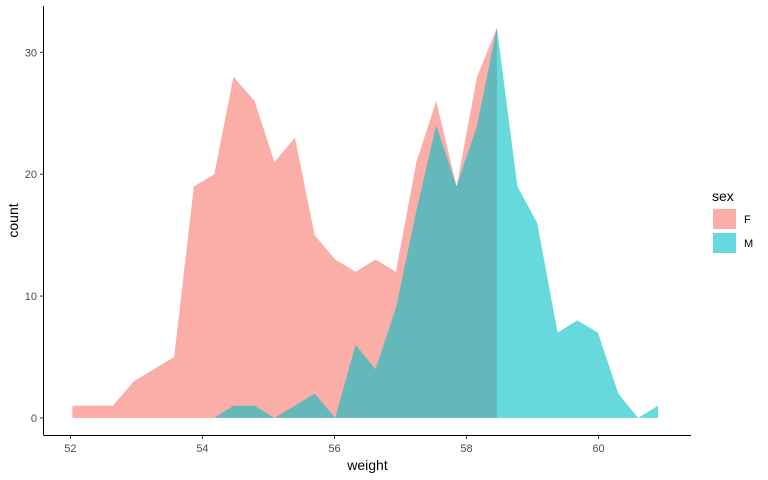 The height and width of the screenshot is (480, 768). Describe the element at coordinates (733, 231) in the screenshot. I see `legend-items: FM` at that location.